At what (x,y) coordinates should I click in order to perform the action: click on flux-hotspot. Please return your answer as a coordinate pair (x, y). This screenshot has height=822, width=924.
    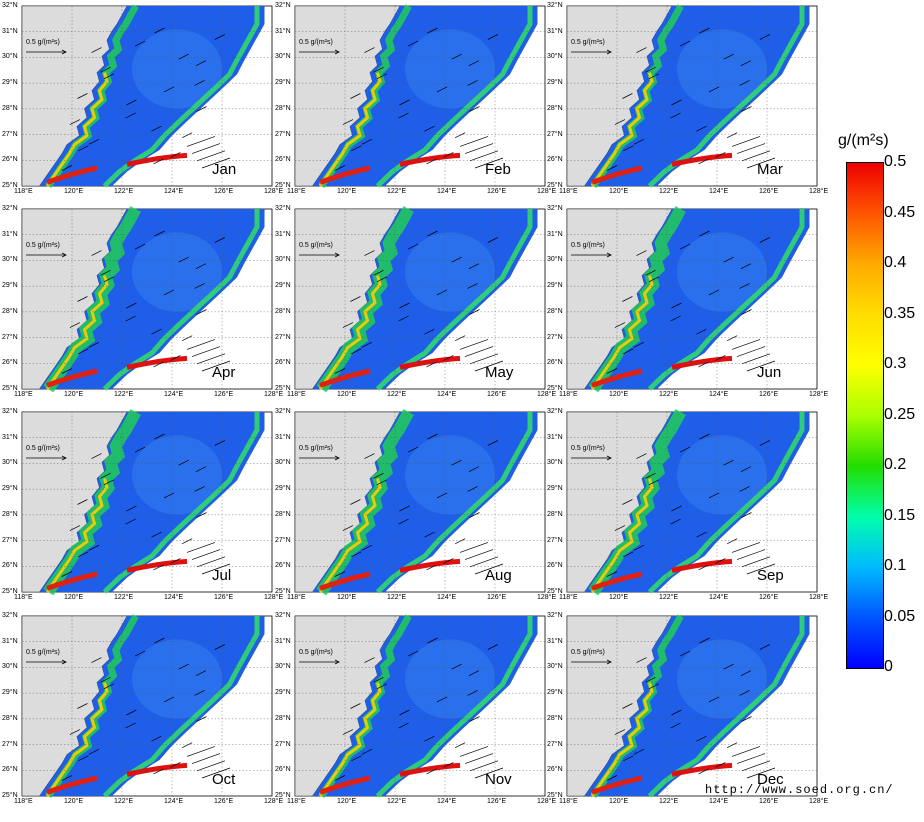
    Looking at the image, I should click on (157, 565).